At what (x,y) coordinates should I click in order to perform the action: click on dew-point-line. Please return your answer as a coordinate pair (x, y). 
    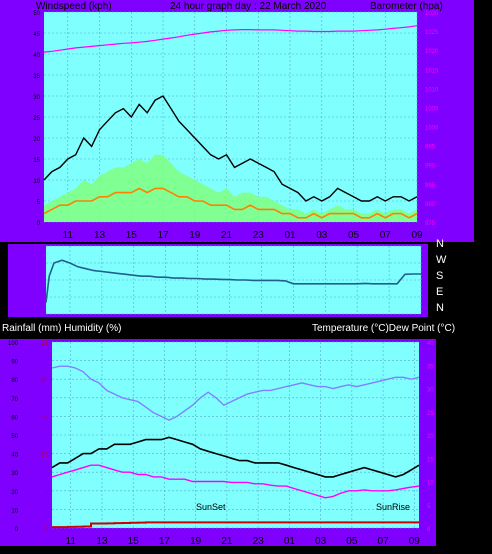
    Looking at the image, I should click on (235, 481).